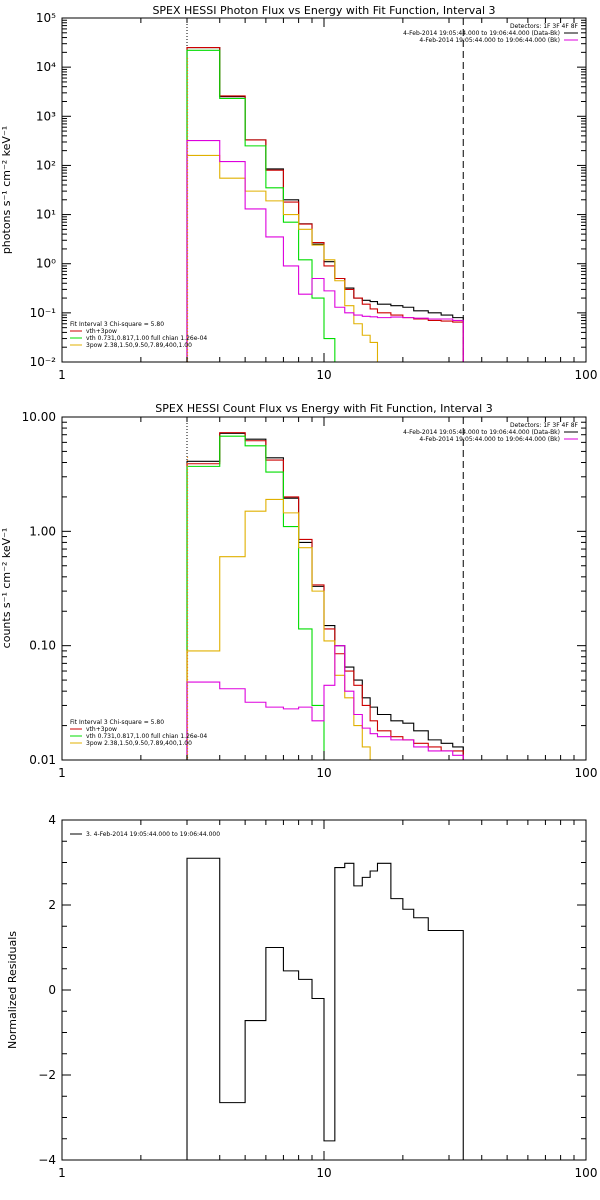 Image resolution: width=600 pixels, height=1200 pixels. Describe the element at coordinates (43, 362) in the screenshot. I see `y-tick-label: 10⁻²` at that location.